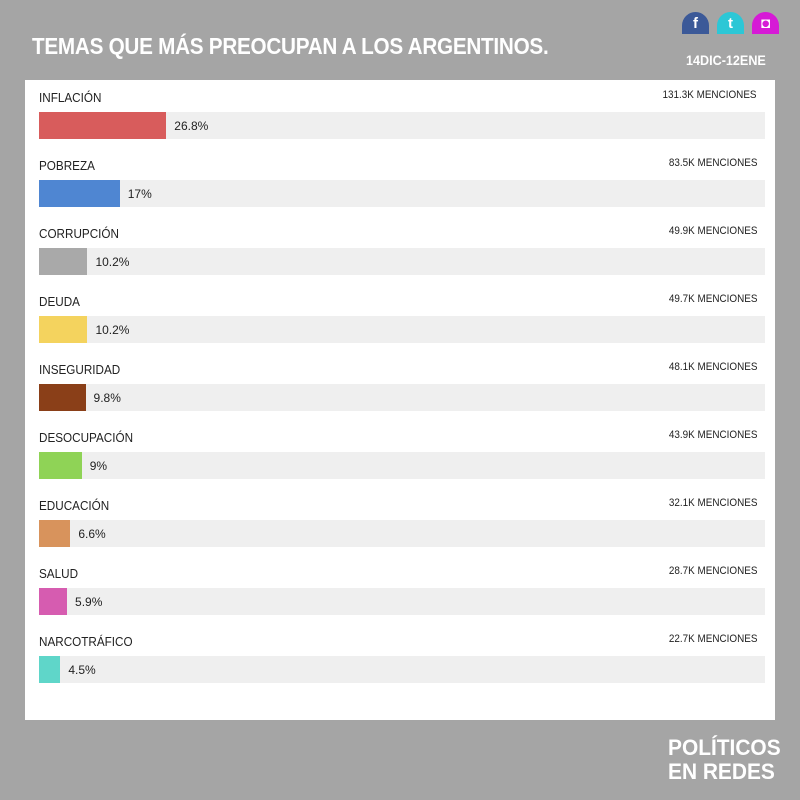 The width and height of the screenshot is (800, 800). I want to click on value-label: 26.8%, so click(191, 126).